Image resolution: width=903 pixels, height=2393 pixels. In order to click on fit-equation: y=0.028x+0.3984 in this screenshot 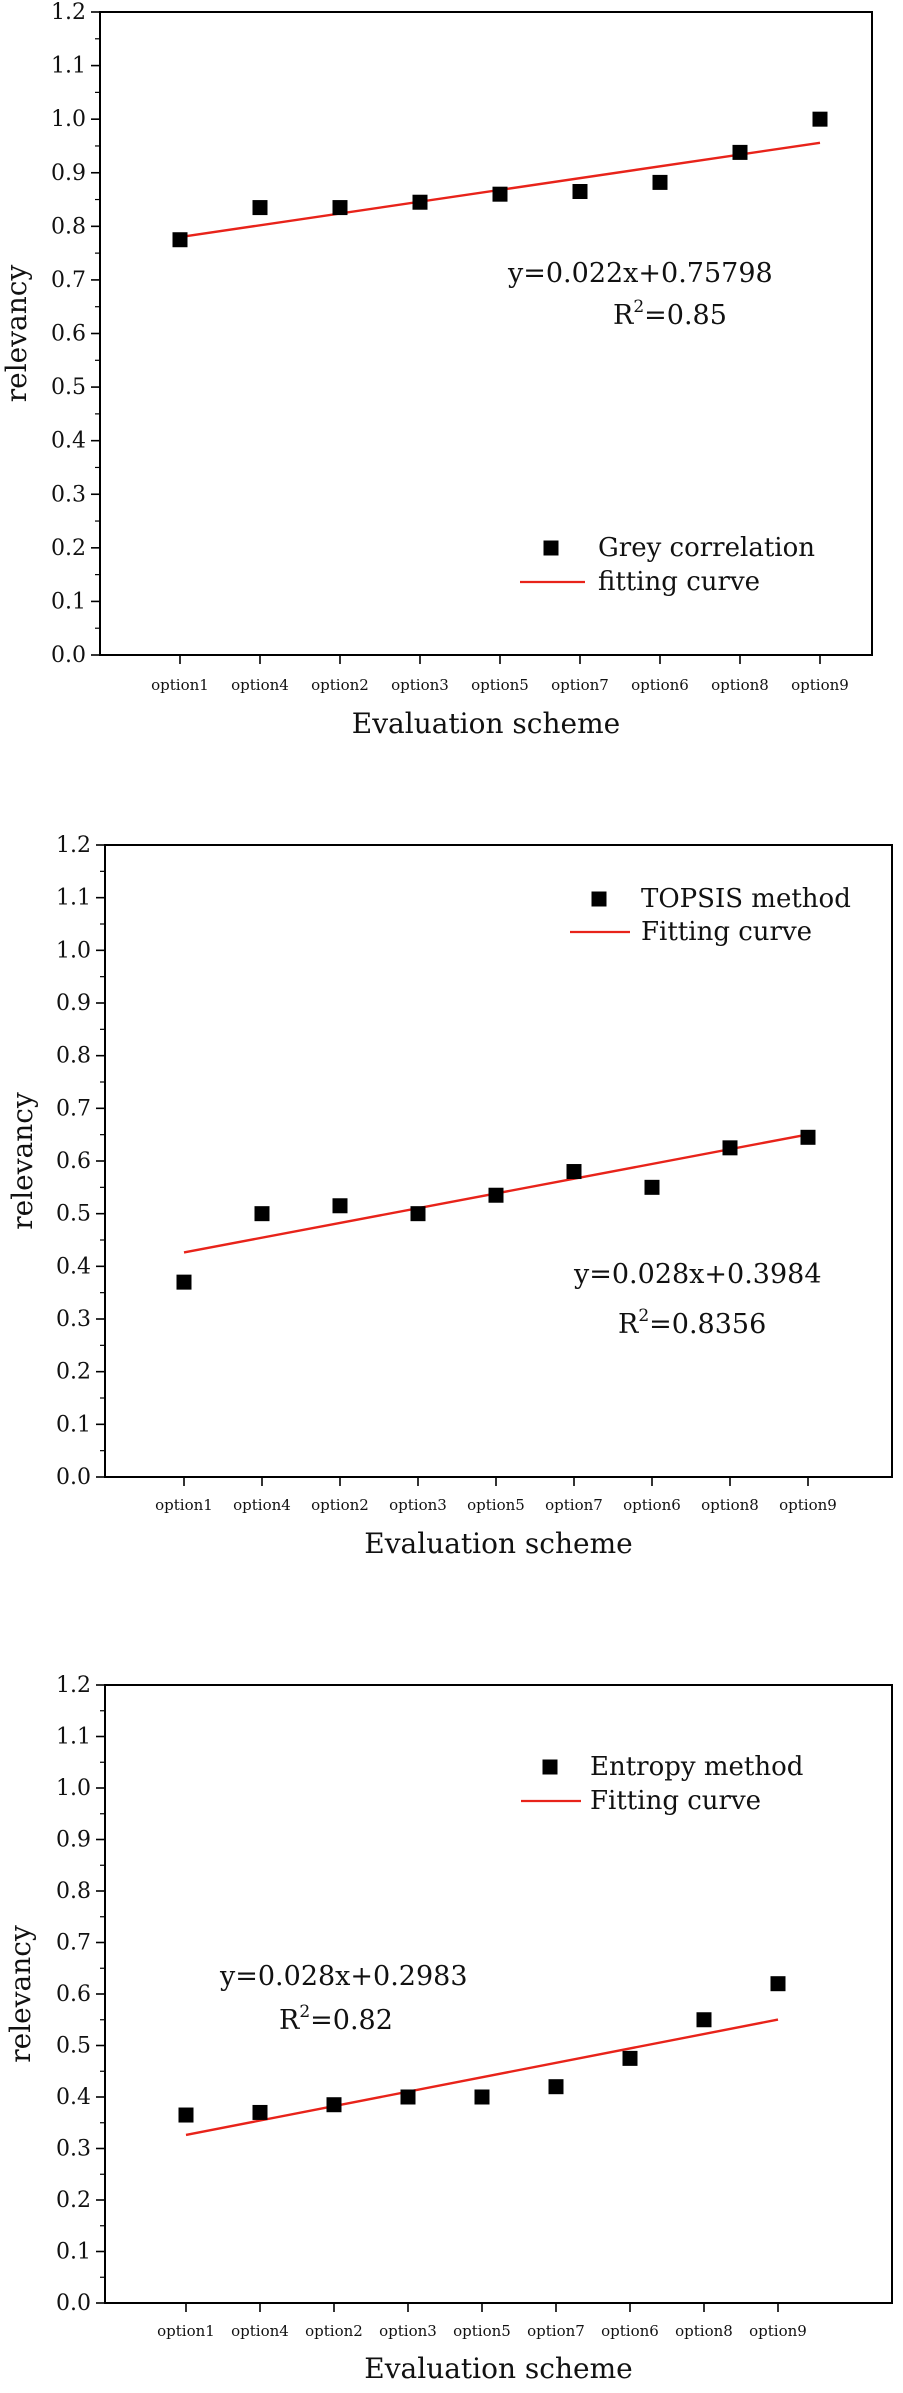, I will do `click(697, 1274)`.